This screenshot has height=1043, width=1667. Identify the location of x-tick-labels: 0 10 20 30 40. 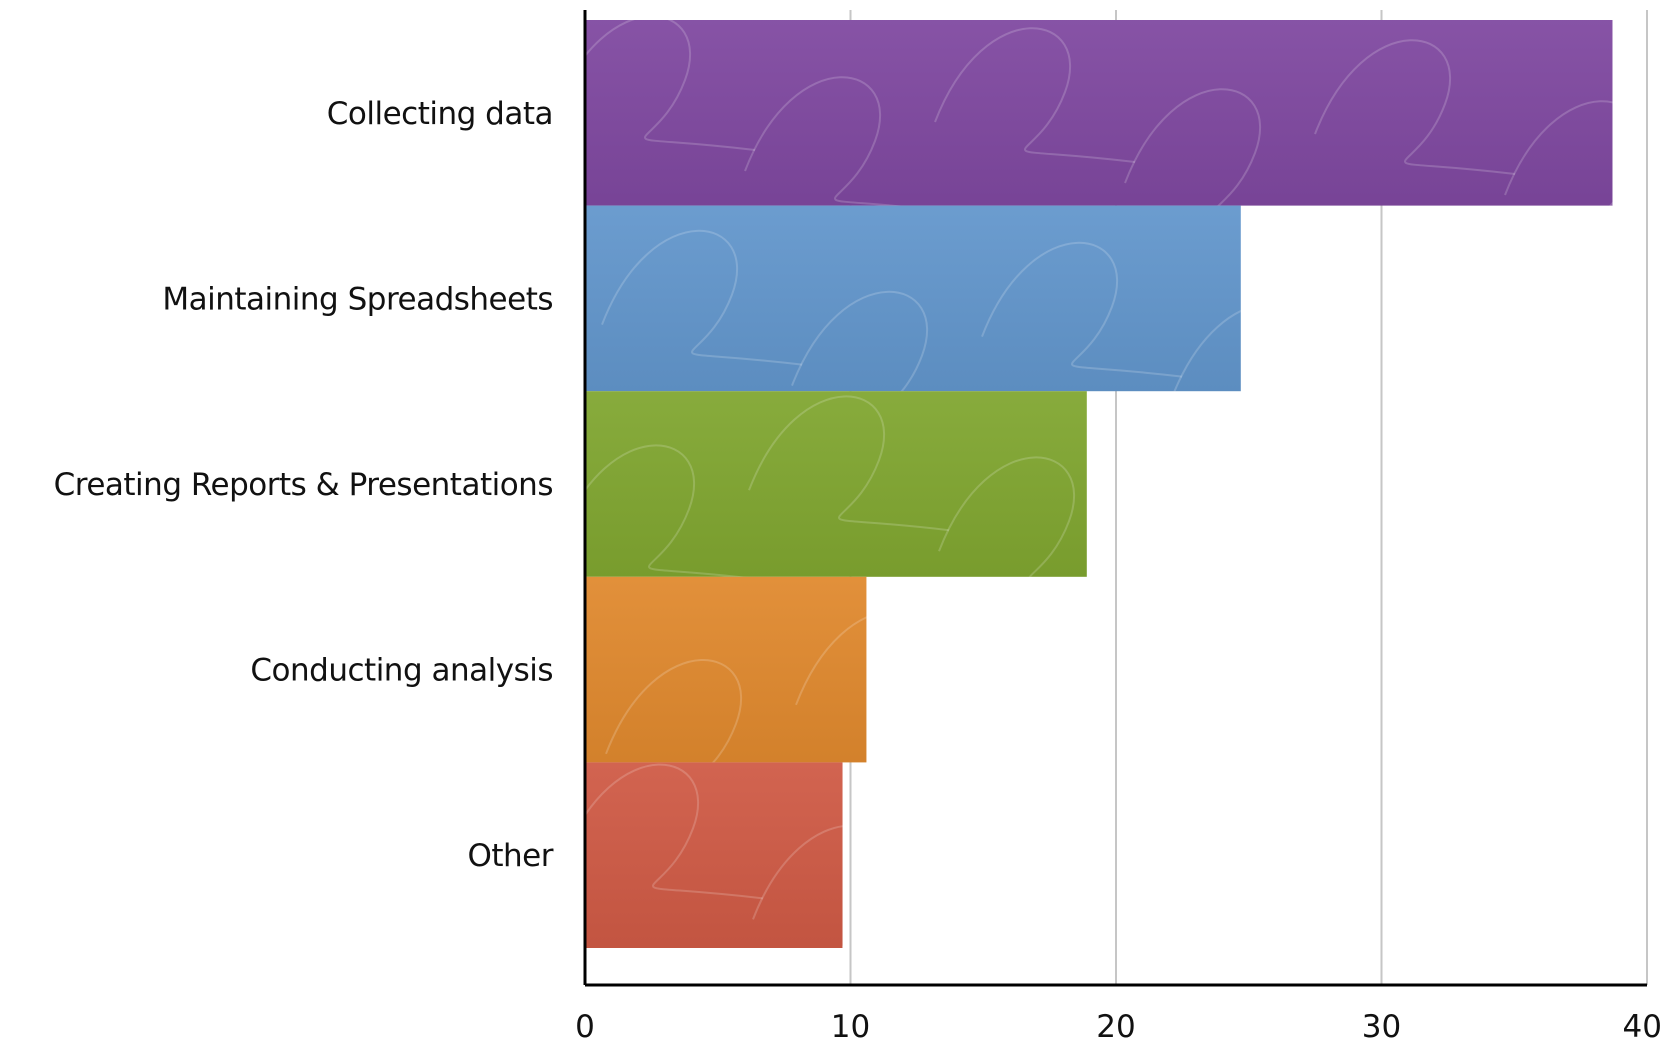
(1118, 1026).